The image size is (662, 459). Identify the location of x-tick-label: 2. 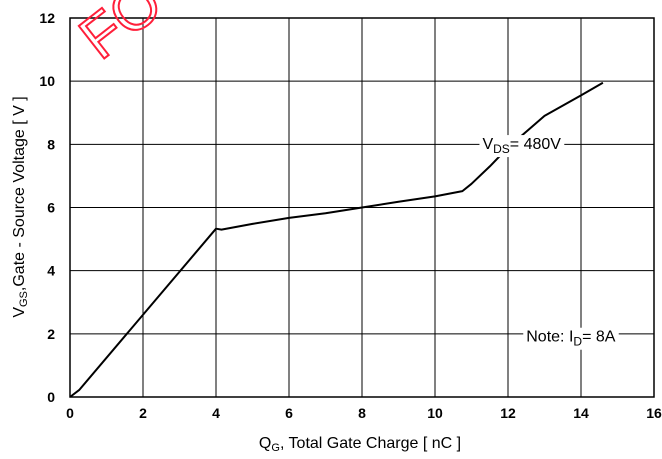
(143, 413).